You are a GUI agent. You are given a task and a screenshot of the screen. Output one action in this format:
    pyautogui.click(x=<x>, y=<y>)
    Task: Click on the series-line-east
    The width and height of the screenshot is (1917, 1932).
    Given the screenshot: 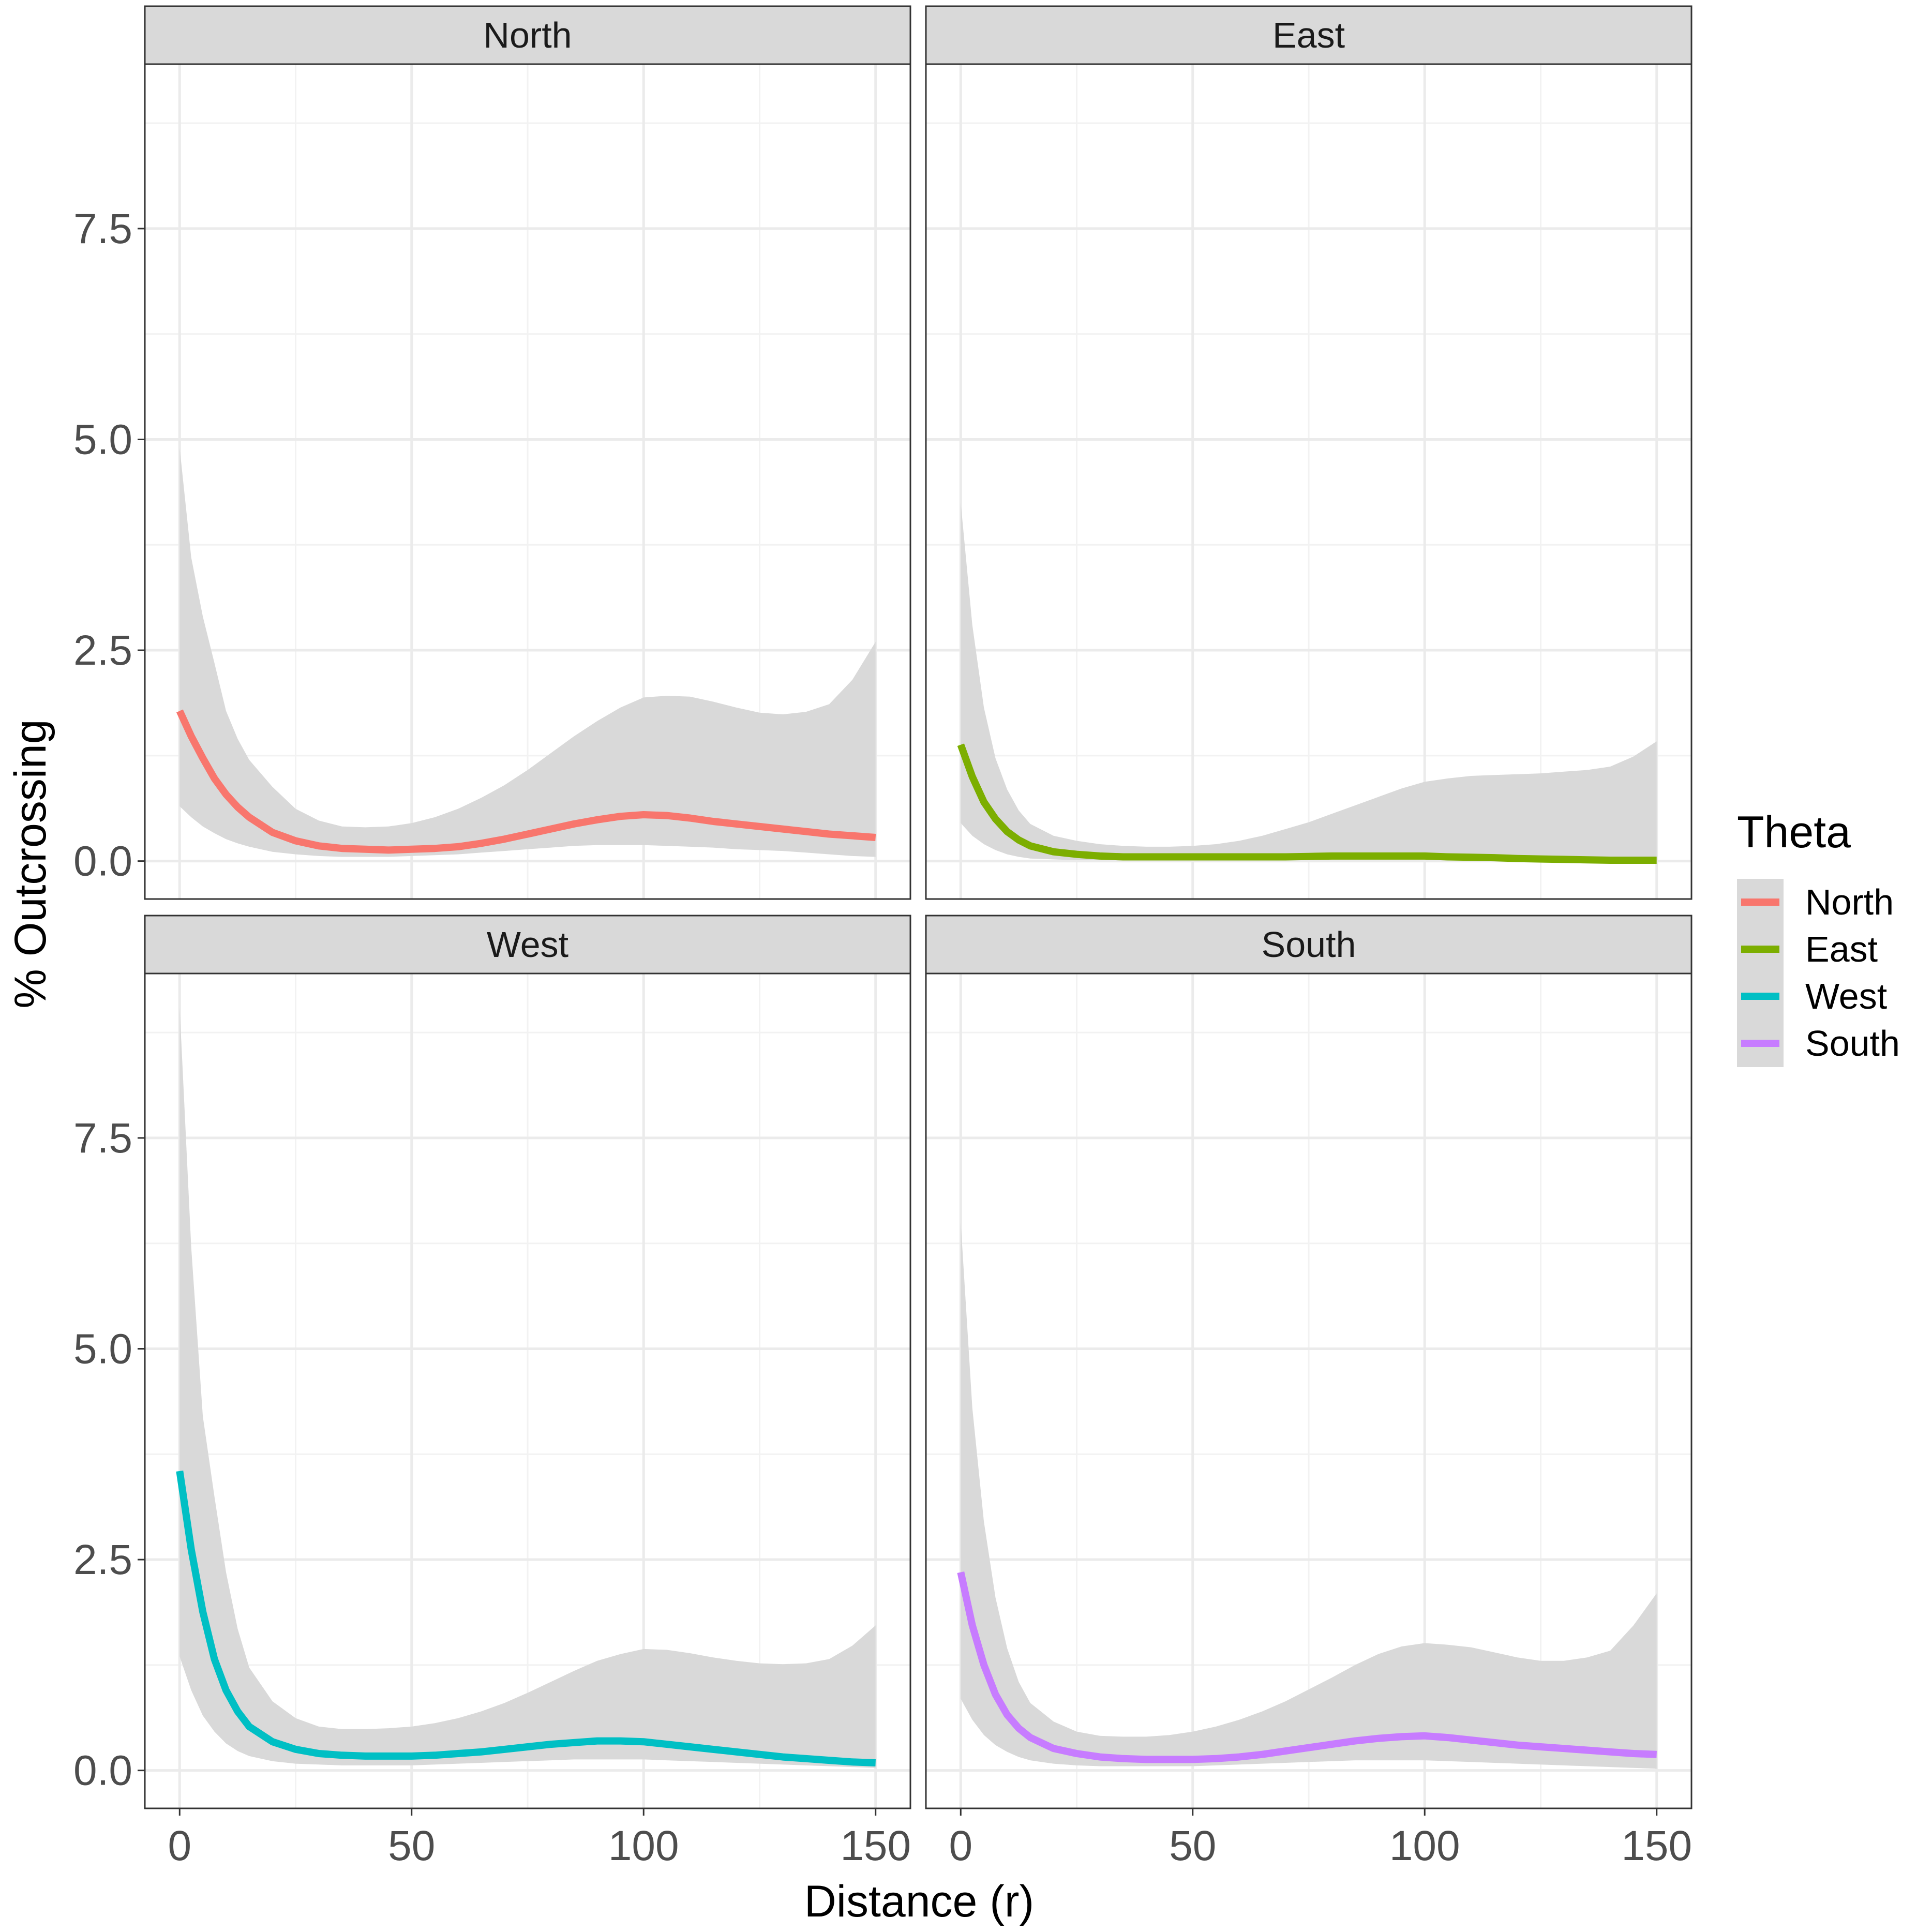 What is the action you would take?
    pyautogui.click(x=1307, y=803)
    